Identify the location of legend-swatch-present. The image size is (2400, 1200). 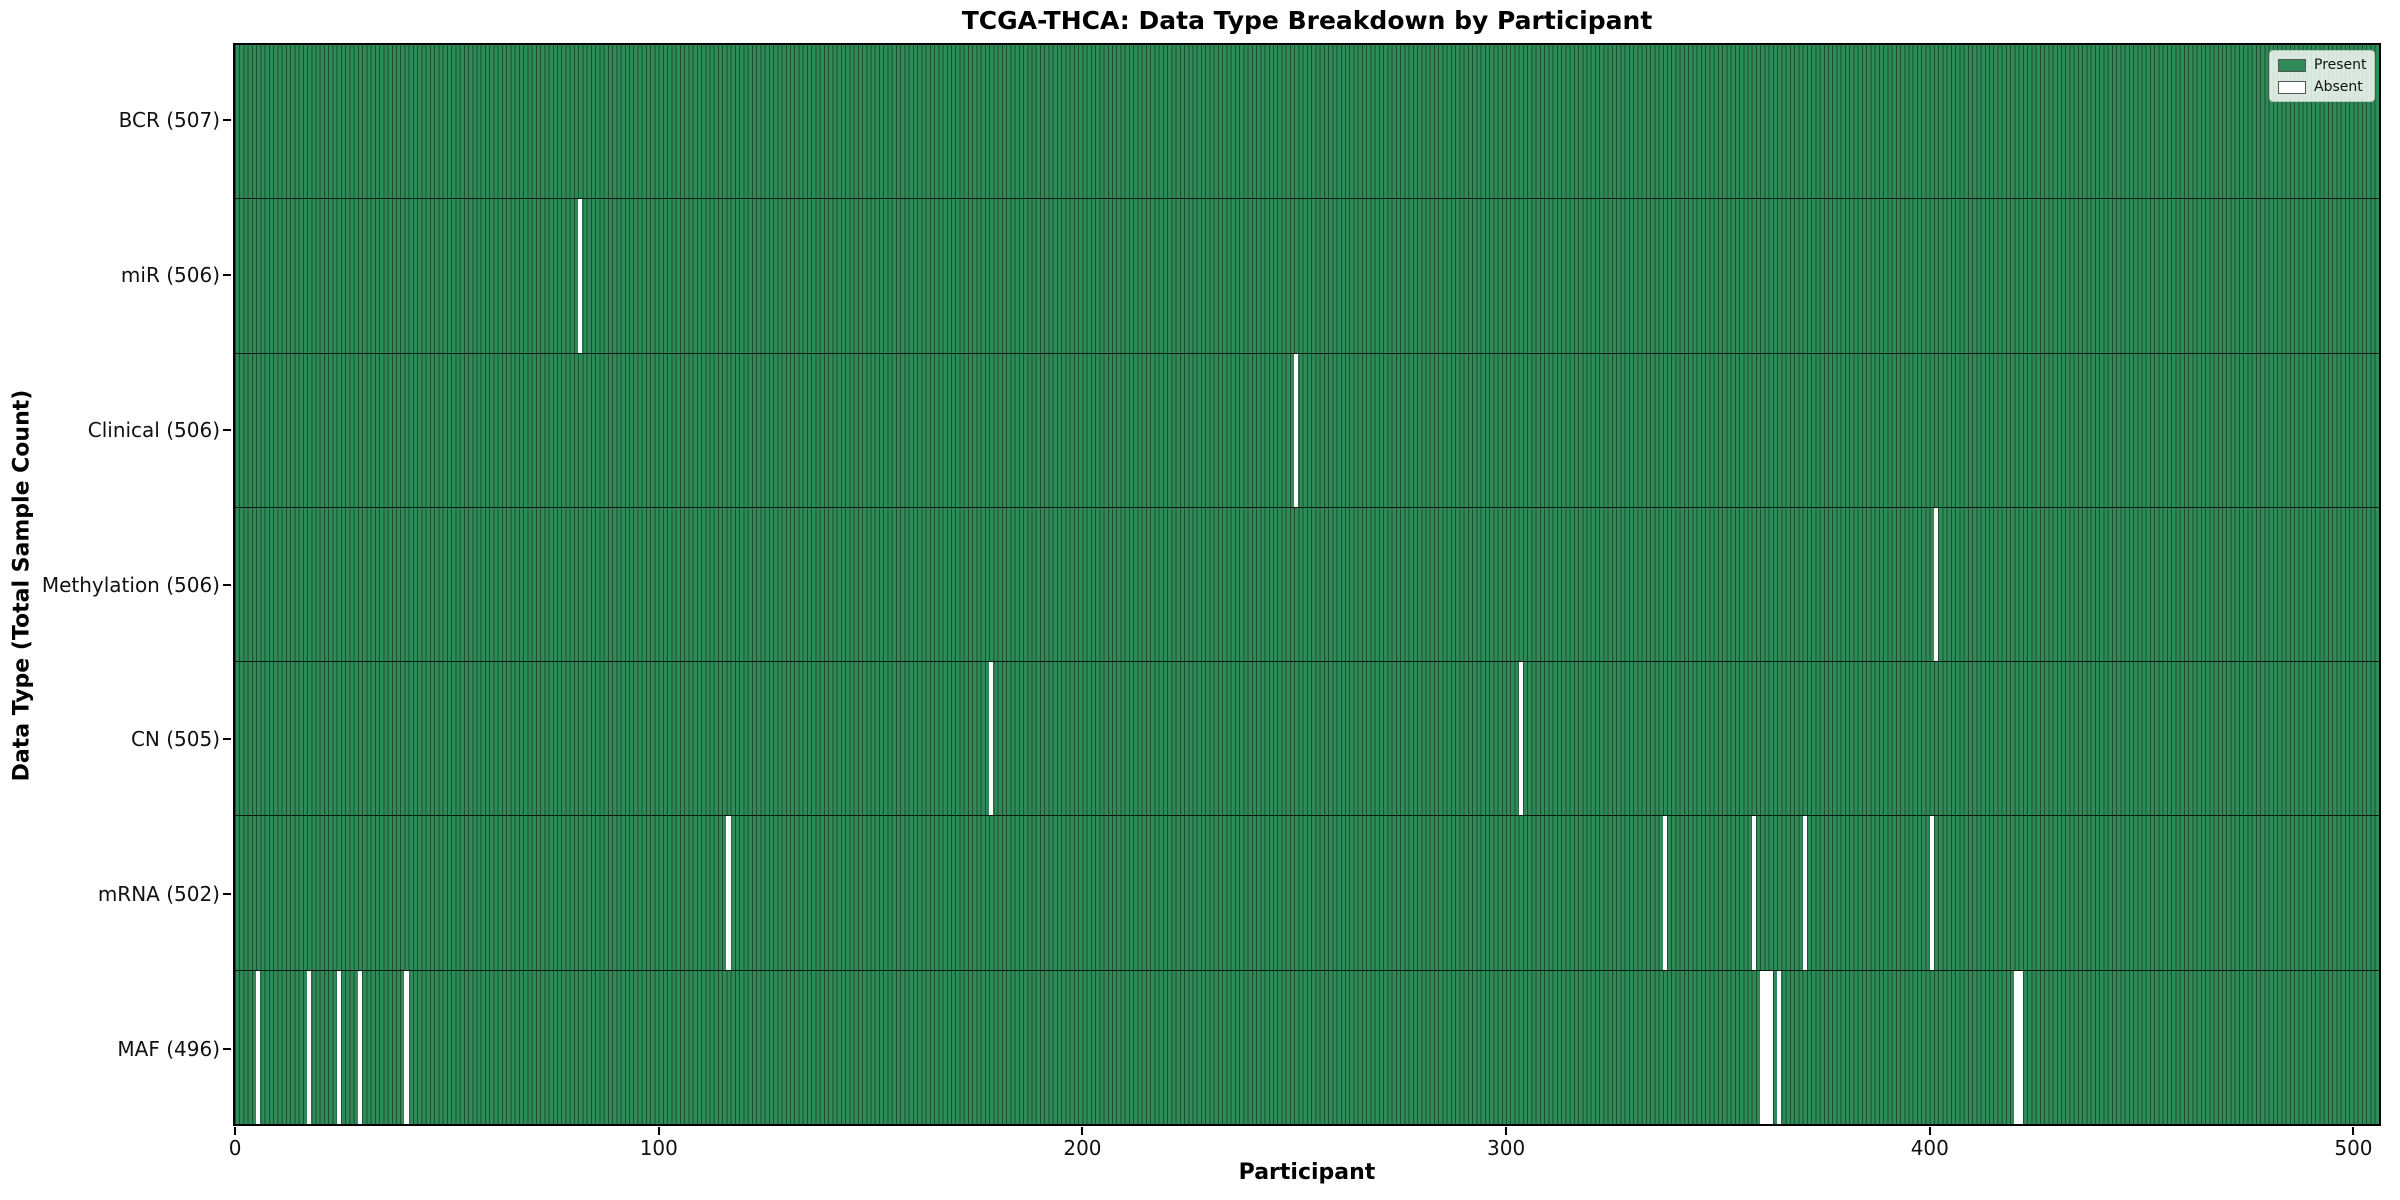
(2292, 65).